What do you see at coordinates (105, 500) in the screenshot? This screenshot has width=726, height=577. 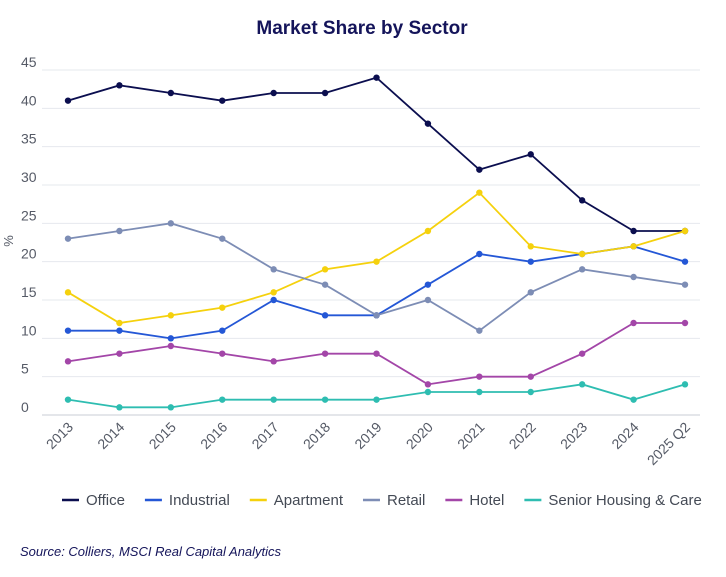 I see `legend-label: Office` at bounding box center [105, 500].